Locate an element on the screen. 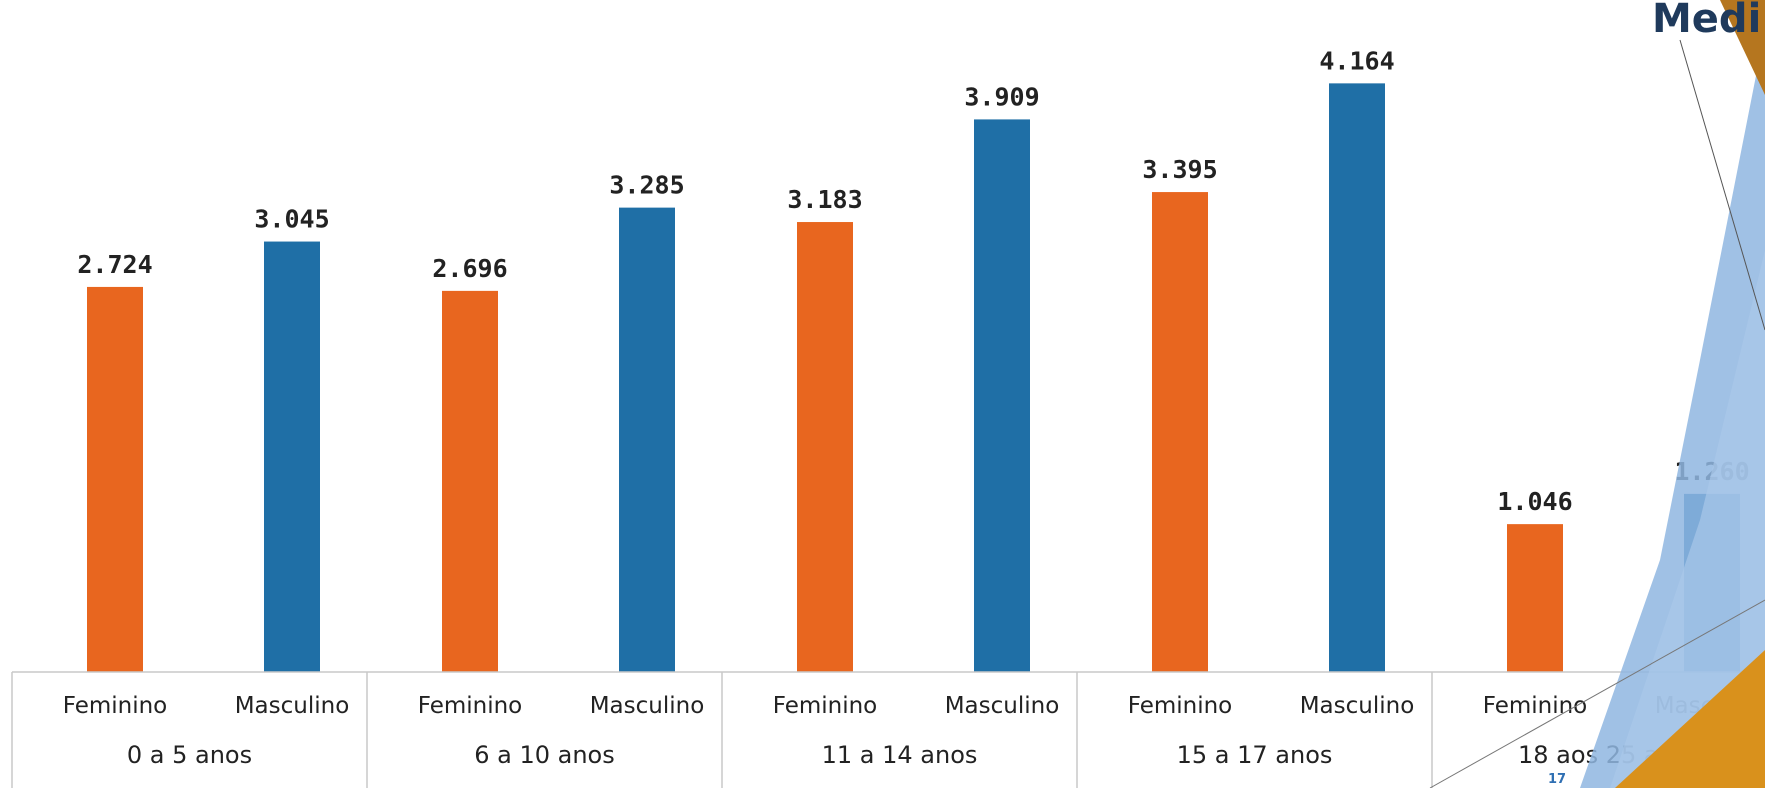 The width and height of the screenshot is (1765, 788). bar-15-a-17-anos-feminino is located at coordinates (1180, 432).